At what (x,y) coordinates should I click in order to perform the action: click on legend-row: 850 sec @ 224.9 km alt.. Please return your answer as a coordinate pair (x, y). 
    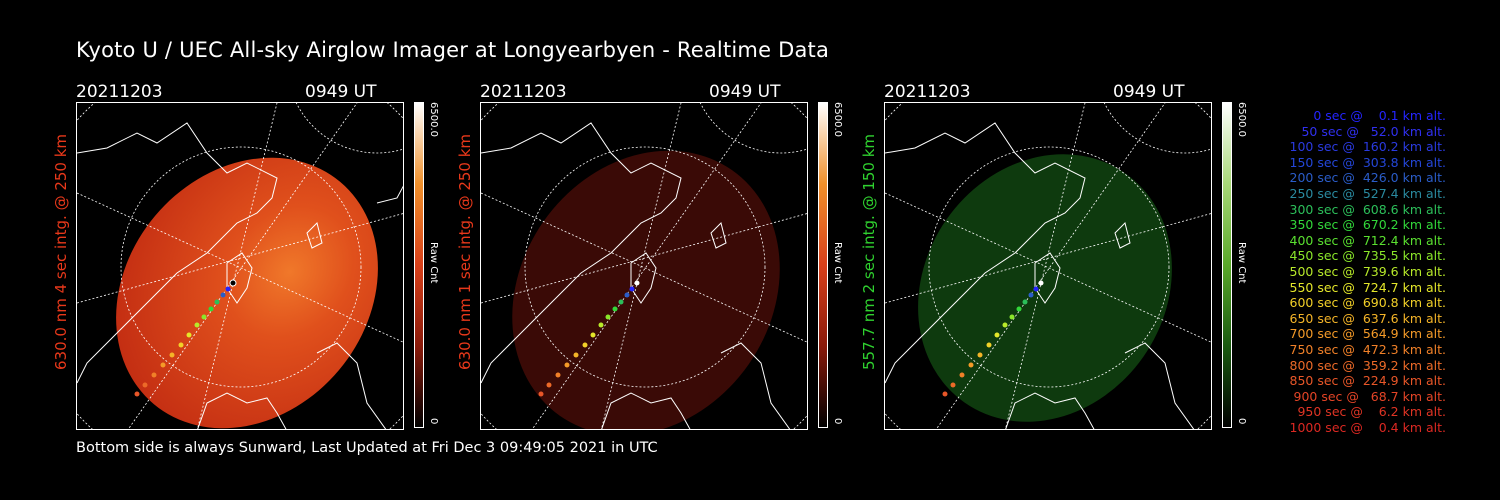
    Looking at the image, I should click on (1366, 381).